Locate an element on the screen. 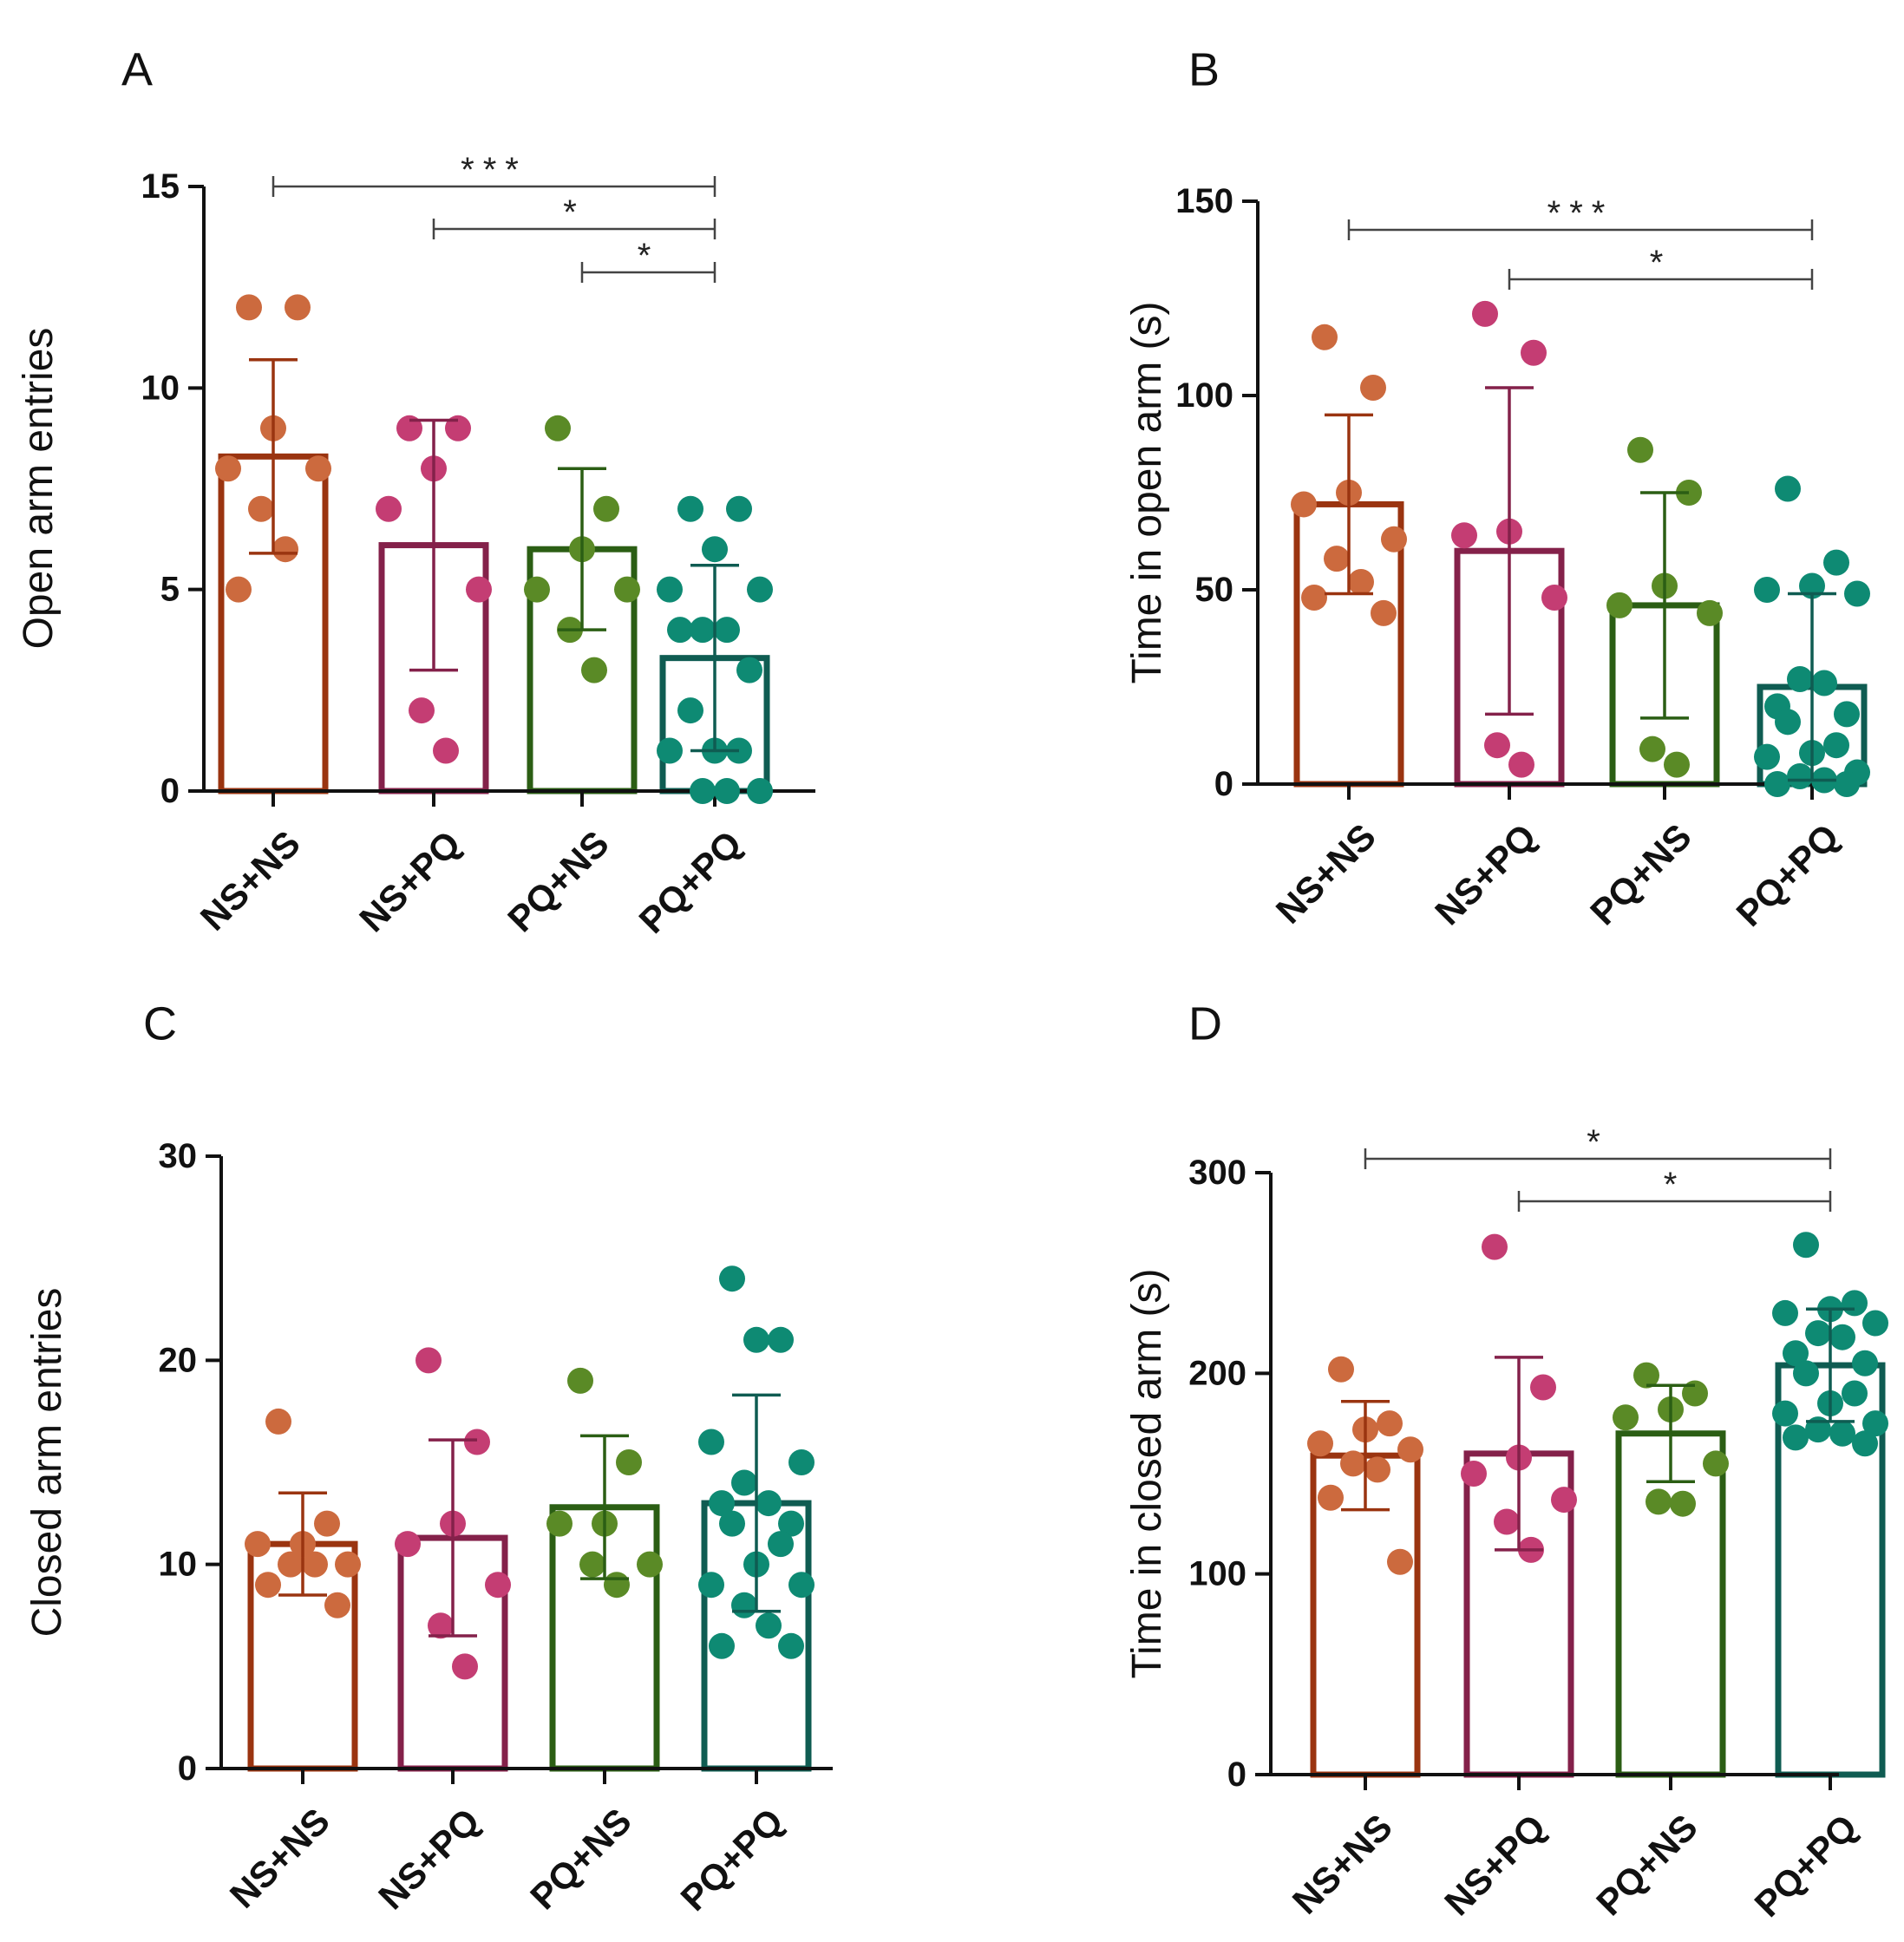 Image resolution: width=1904 pixels, height=1942 pixels. y-tick-label-a: 0 is located at coordinates (170, 791).